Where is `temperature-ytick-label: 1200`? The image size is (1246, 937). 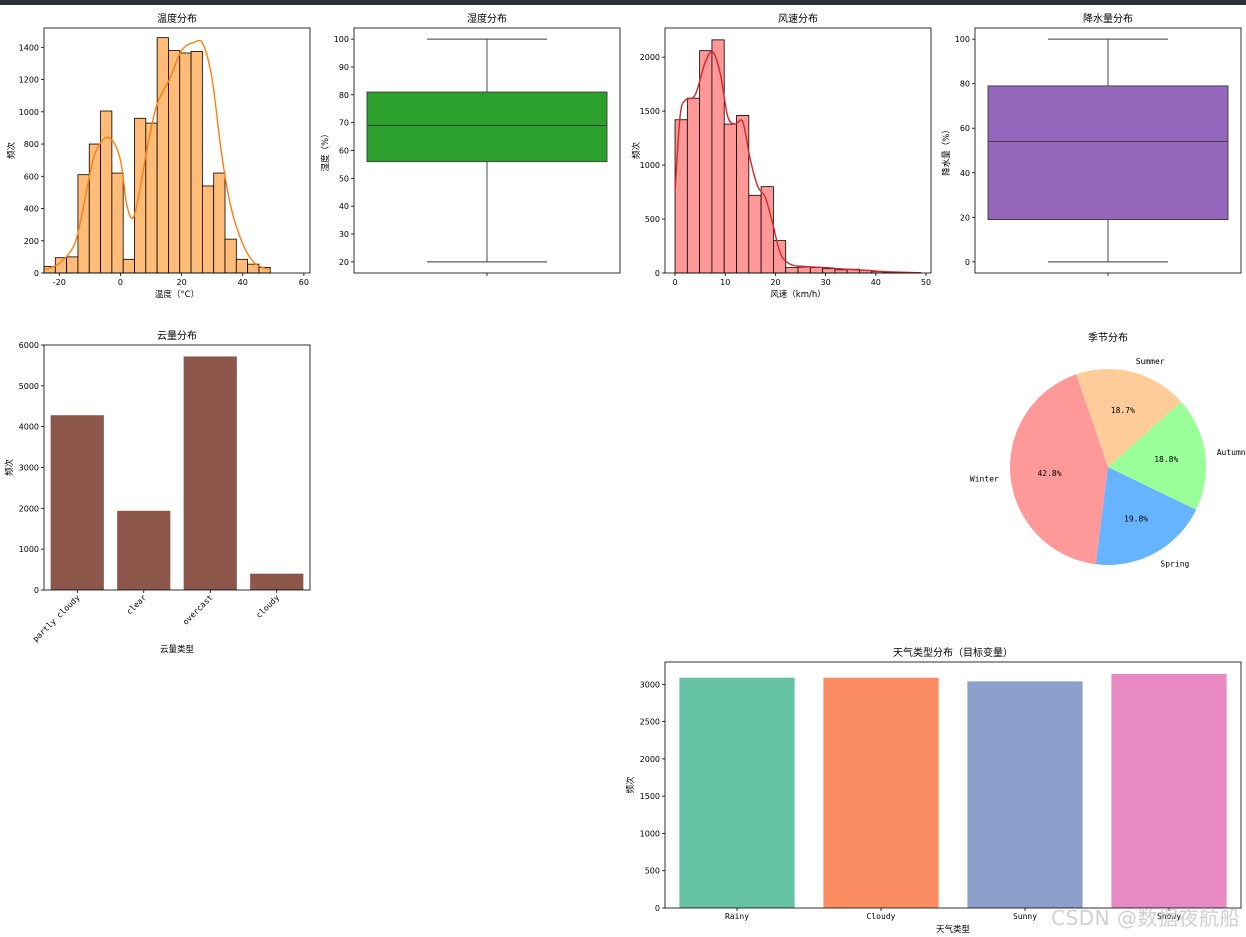 temperature-ytick-label: 1200 is located at coordinates (29, 80).